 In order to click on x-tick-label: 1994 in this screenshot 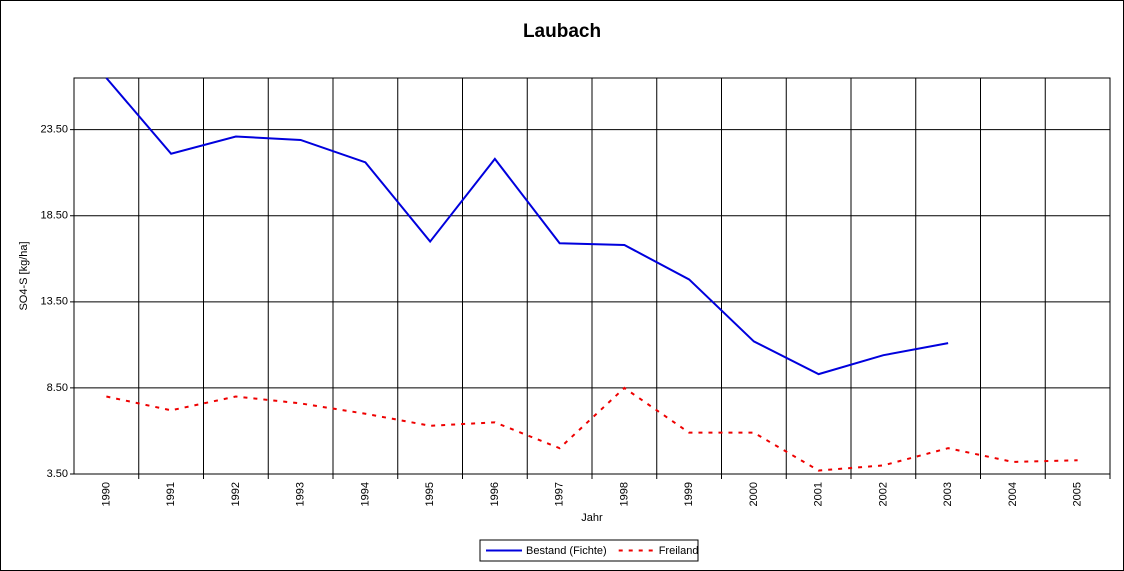, I will do `click(365, 494)`.